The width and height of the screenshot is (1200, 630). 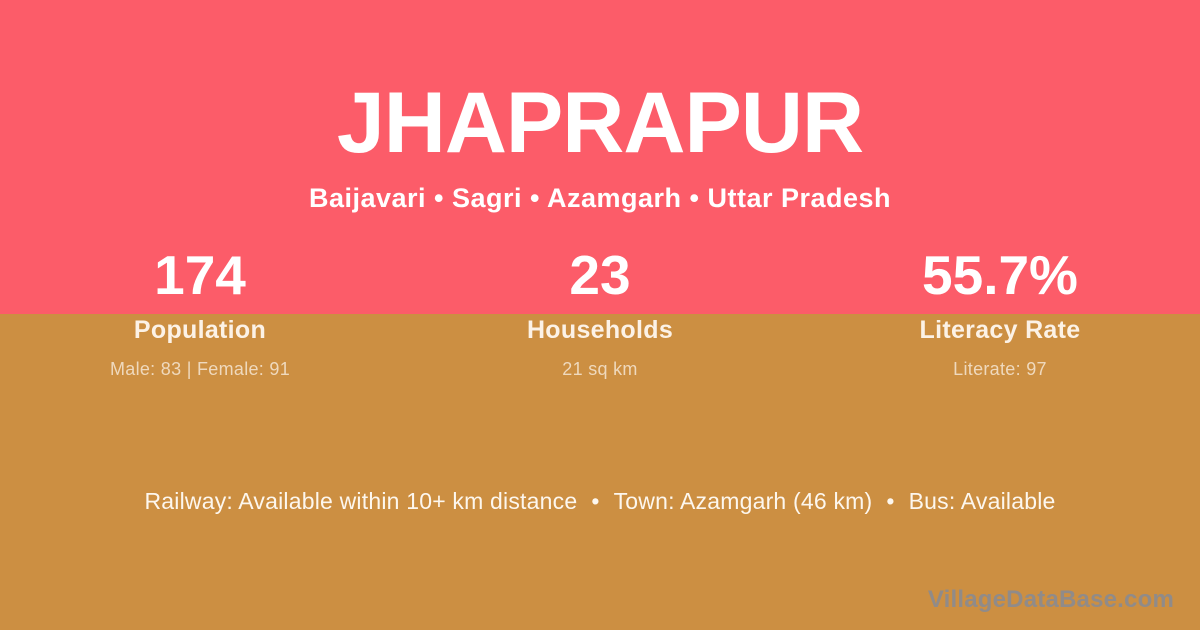 I want to click on households-label: Households, so click(x=600, y=330).